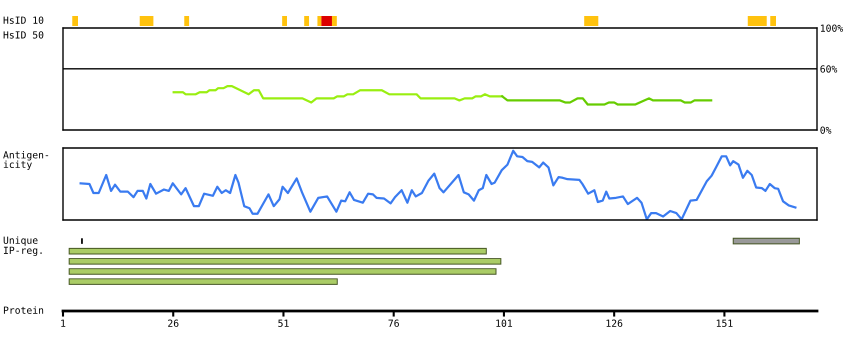 The height and width of the screenshot is (350, 850). I want to click on x-tick-label: 151, so click(724, 323).